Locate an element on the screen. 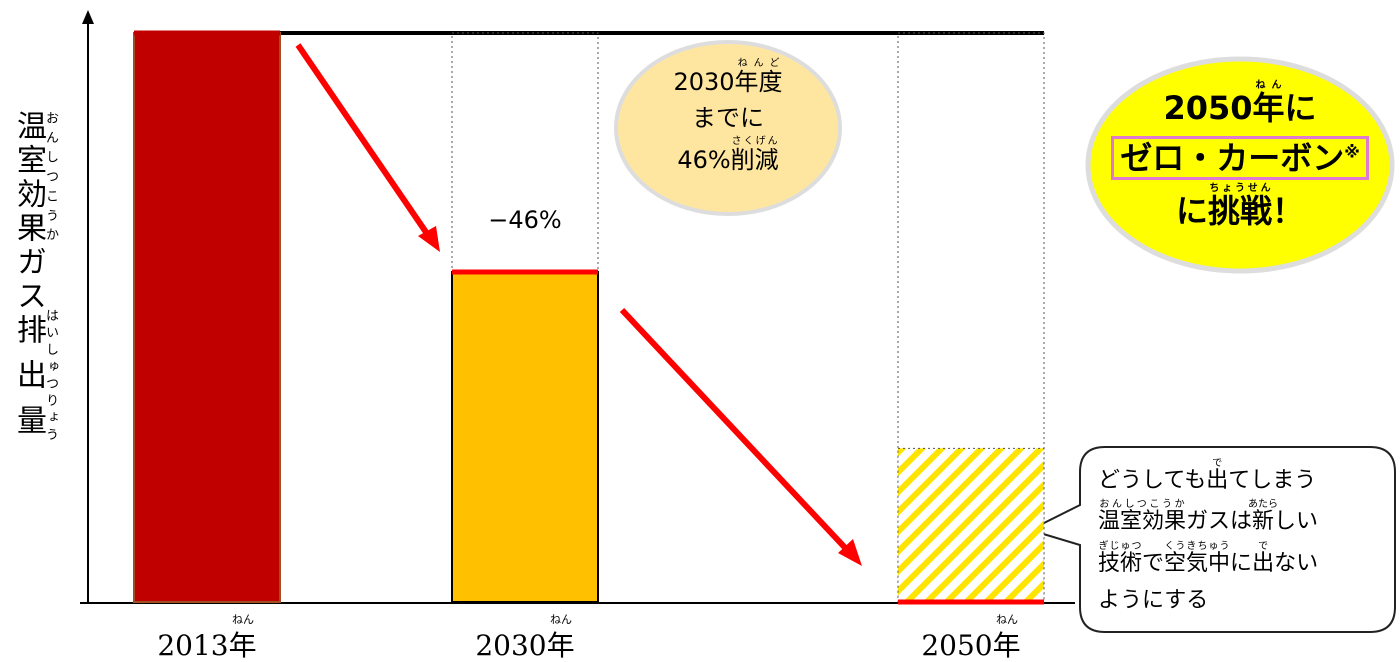  ruby-text: 空気中くうきちゅう is located at coordinates (1197, 558).